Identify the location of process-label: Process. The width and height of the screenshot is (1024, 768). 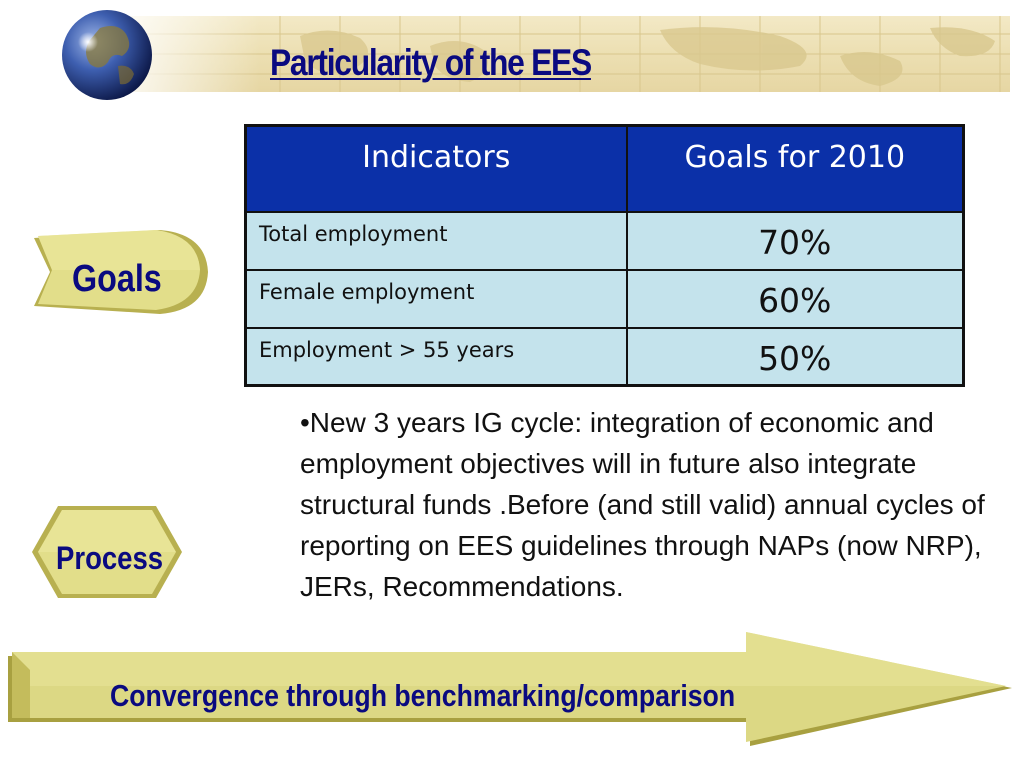
(110, 558).